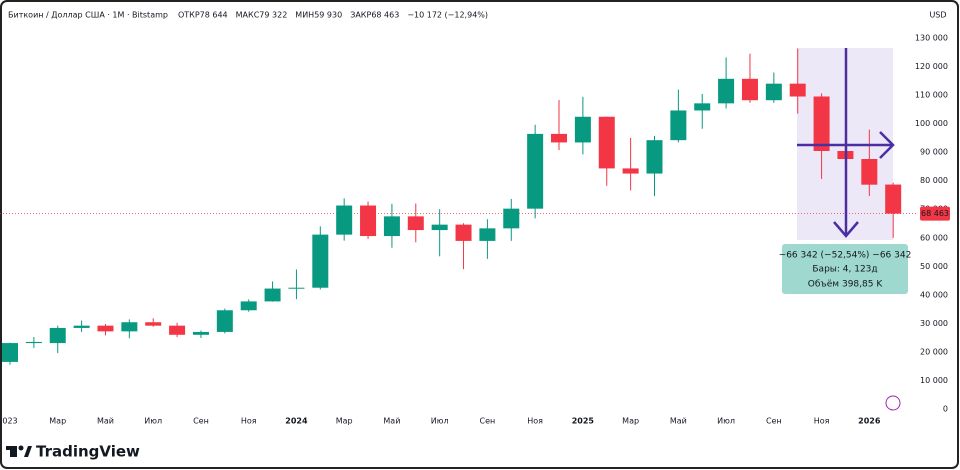 This screenshot has width=960, height=470. I want to click on ohlc-value: 59 930, so click(328, 15).